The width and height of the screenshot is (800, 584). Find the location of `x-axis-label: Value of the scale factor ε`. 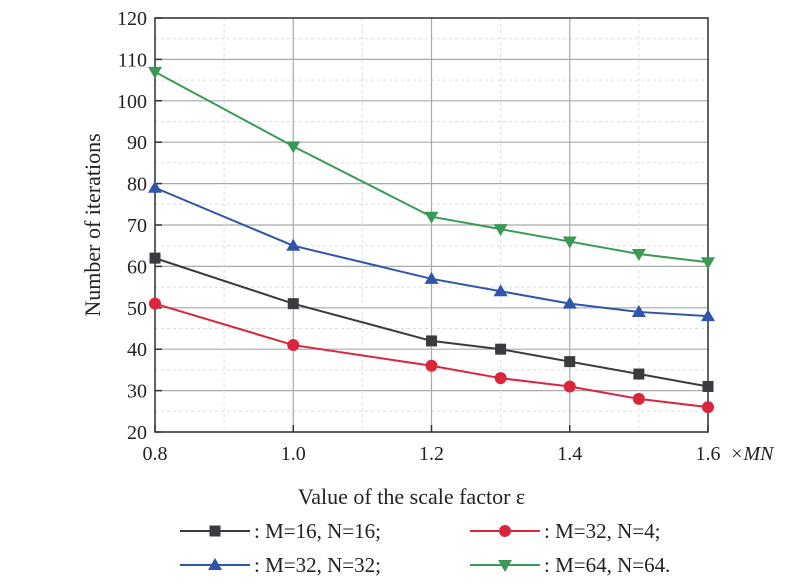

x-axis-label: Value of the scale factor ε is located at coordinates (411, 496).